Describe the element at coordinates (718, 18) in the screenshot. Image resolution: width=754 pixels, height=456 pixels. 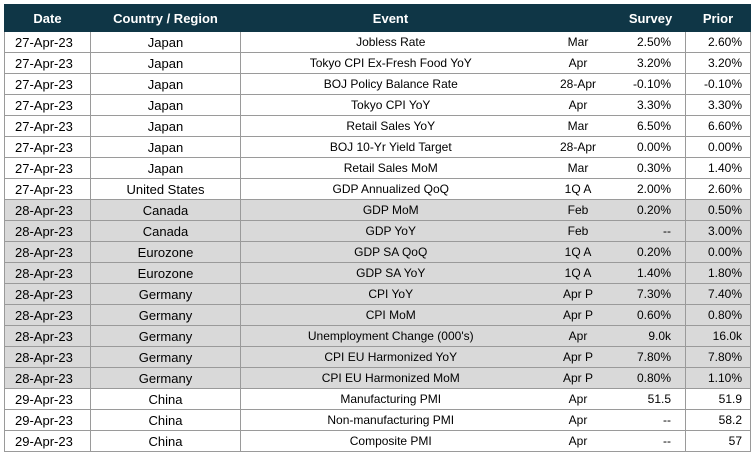
I see `header-cell: Prior` at that location.